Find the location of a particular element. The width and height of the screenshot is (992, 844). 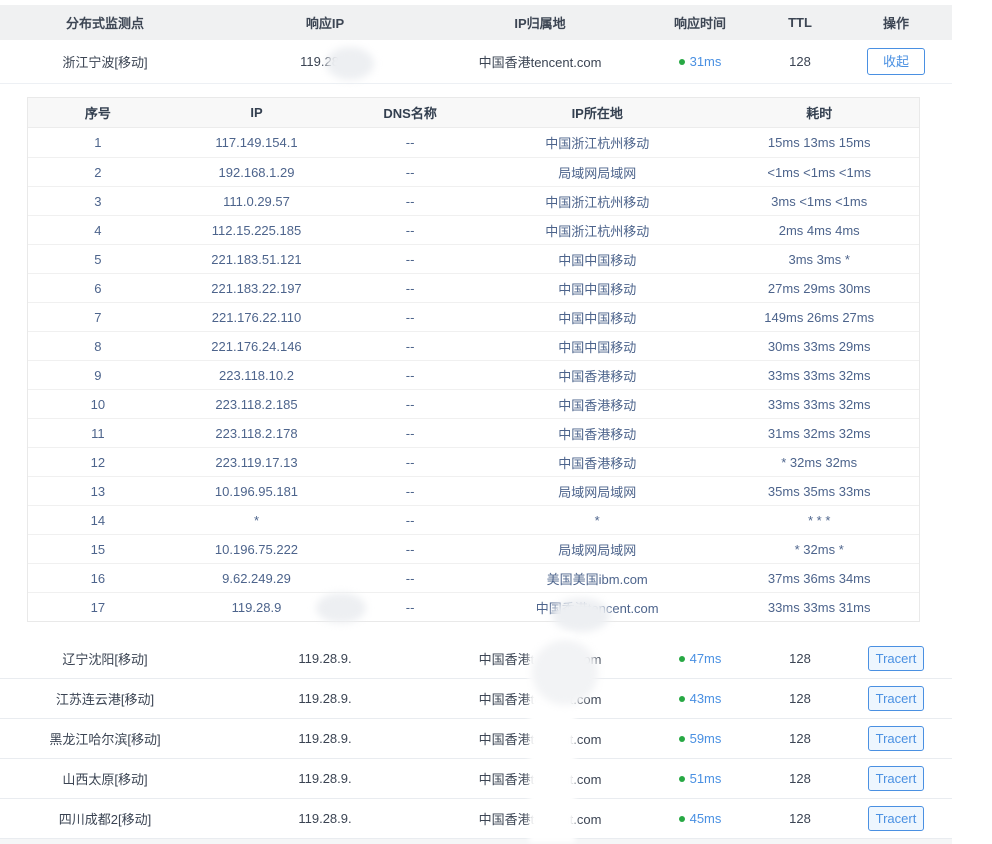

hop-times: * * * is located at coordinates (819, 520).